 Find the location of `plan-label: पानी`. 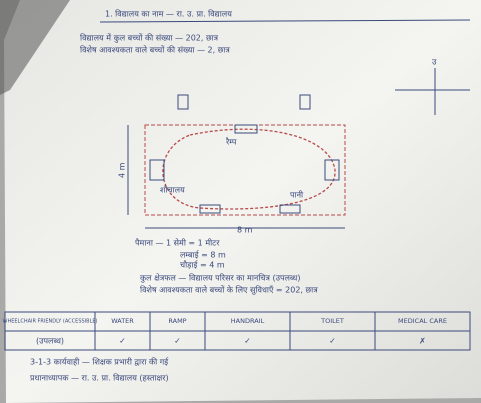

plan-label: पानी is located at coordinates (297, 195).